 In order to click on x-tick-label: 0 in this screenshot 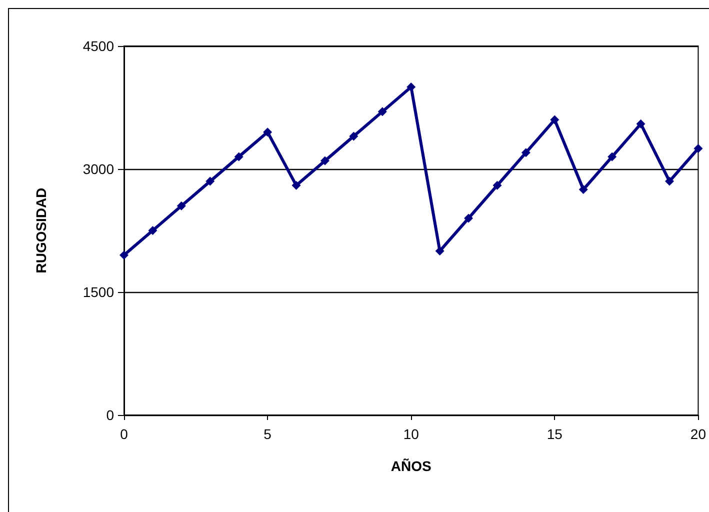, I will do `click(124, 434)`.